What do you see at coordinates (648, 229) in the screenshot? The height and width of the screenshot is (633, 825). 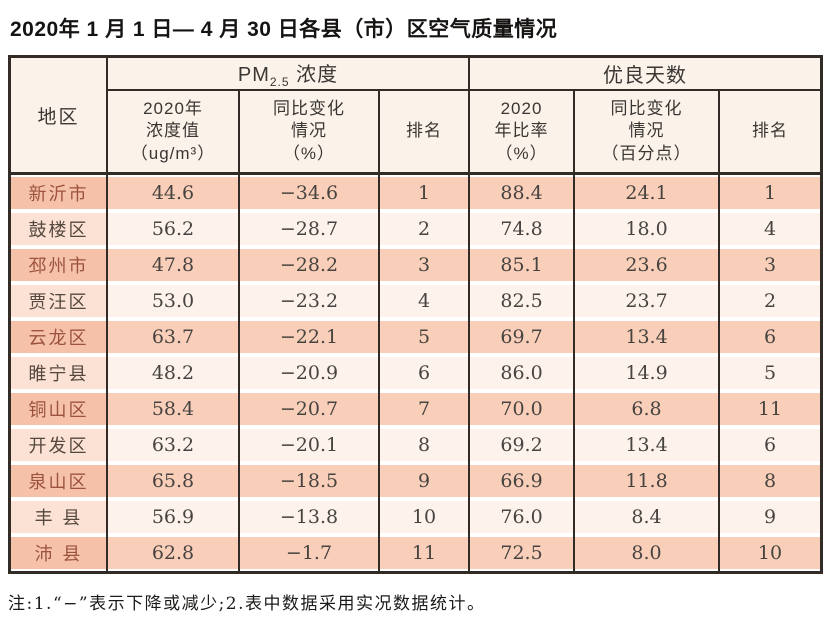 I see `ratio-change-cell: 18.0` at bounding box center [648, 229].